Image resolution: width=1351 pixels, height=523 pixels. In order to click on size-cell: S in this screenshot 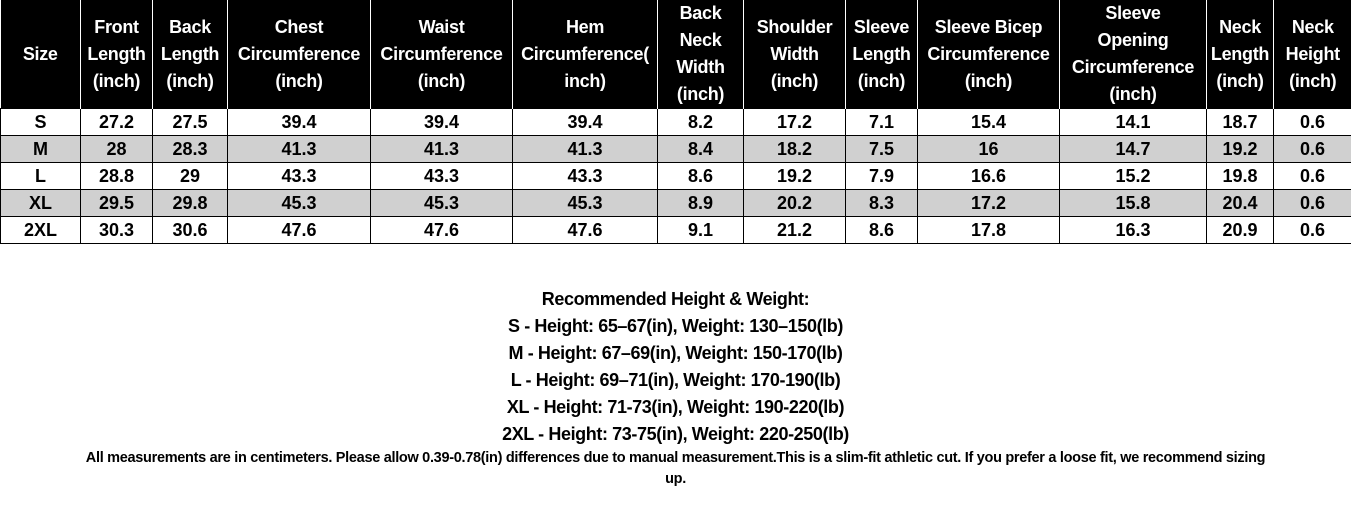, I will do `click(40, 122)`.